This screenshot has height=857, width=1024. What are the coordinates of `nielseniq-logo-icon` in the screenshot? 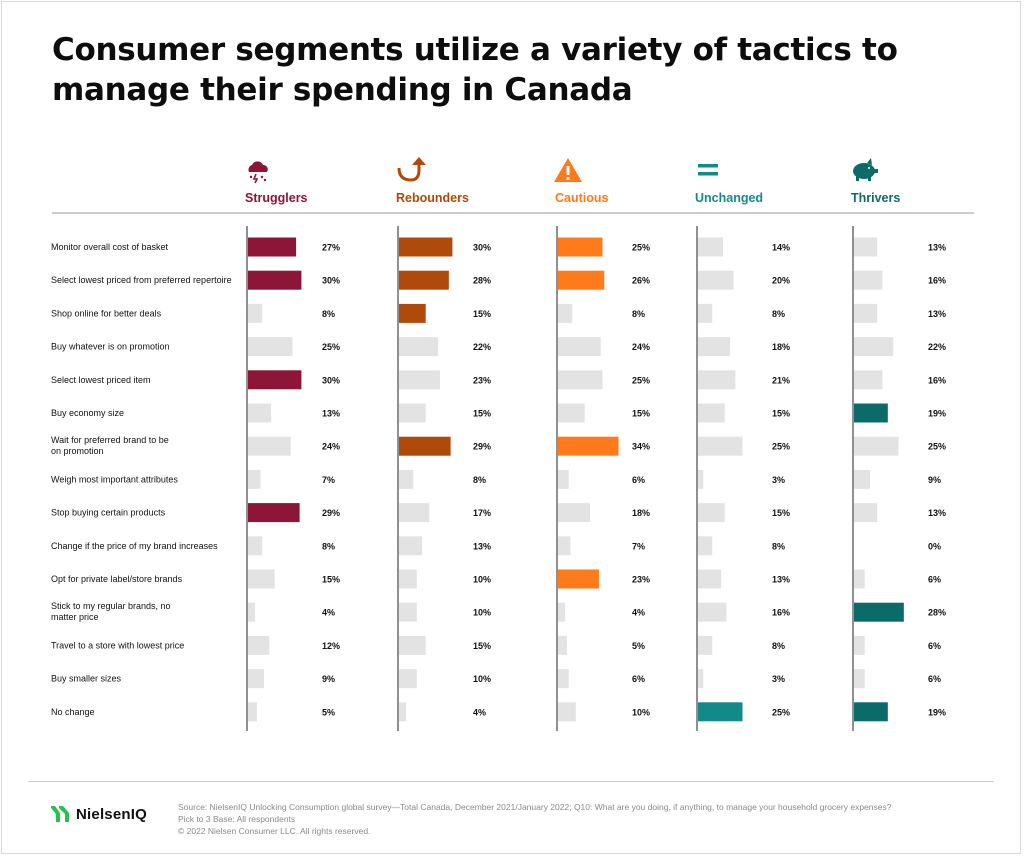 It's located at (60, 814).